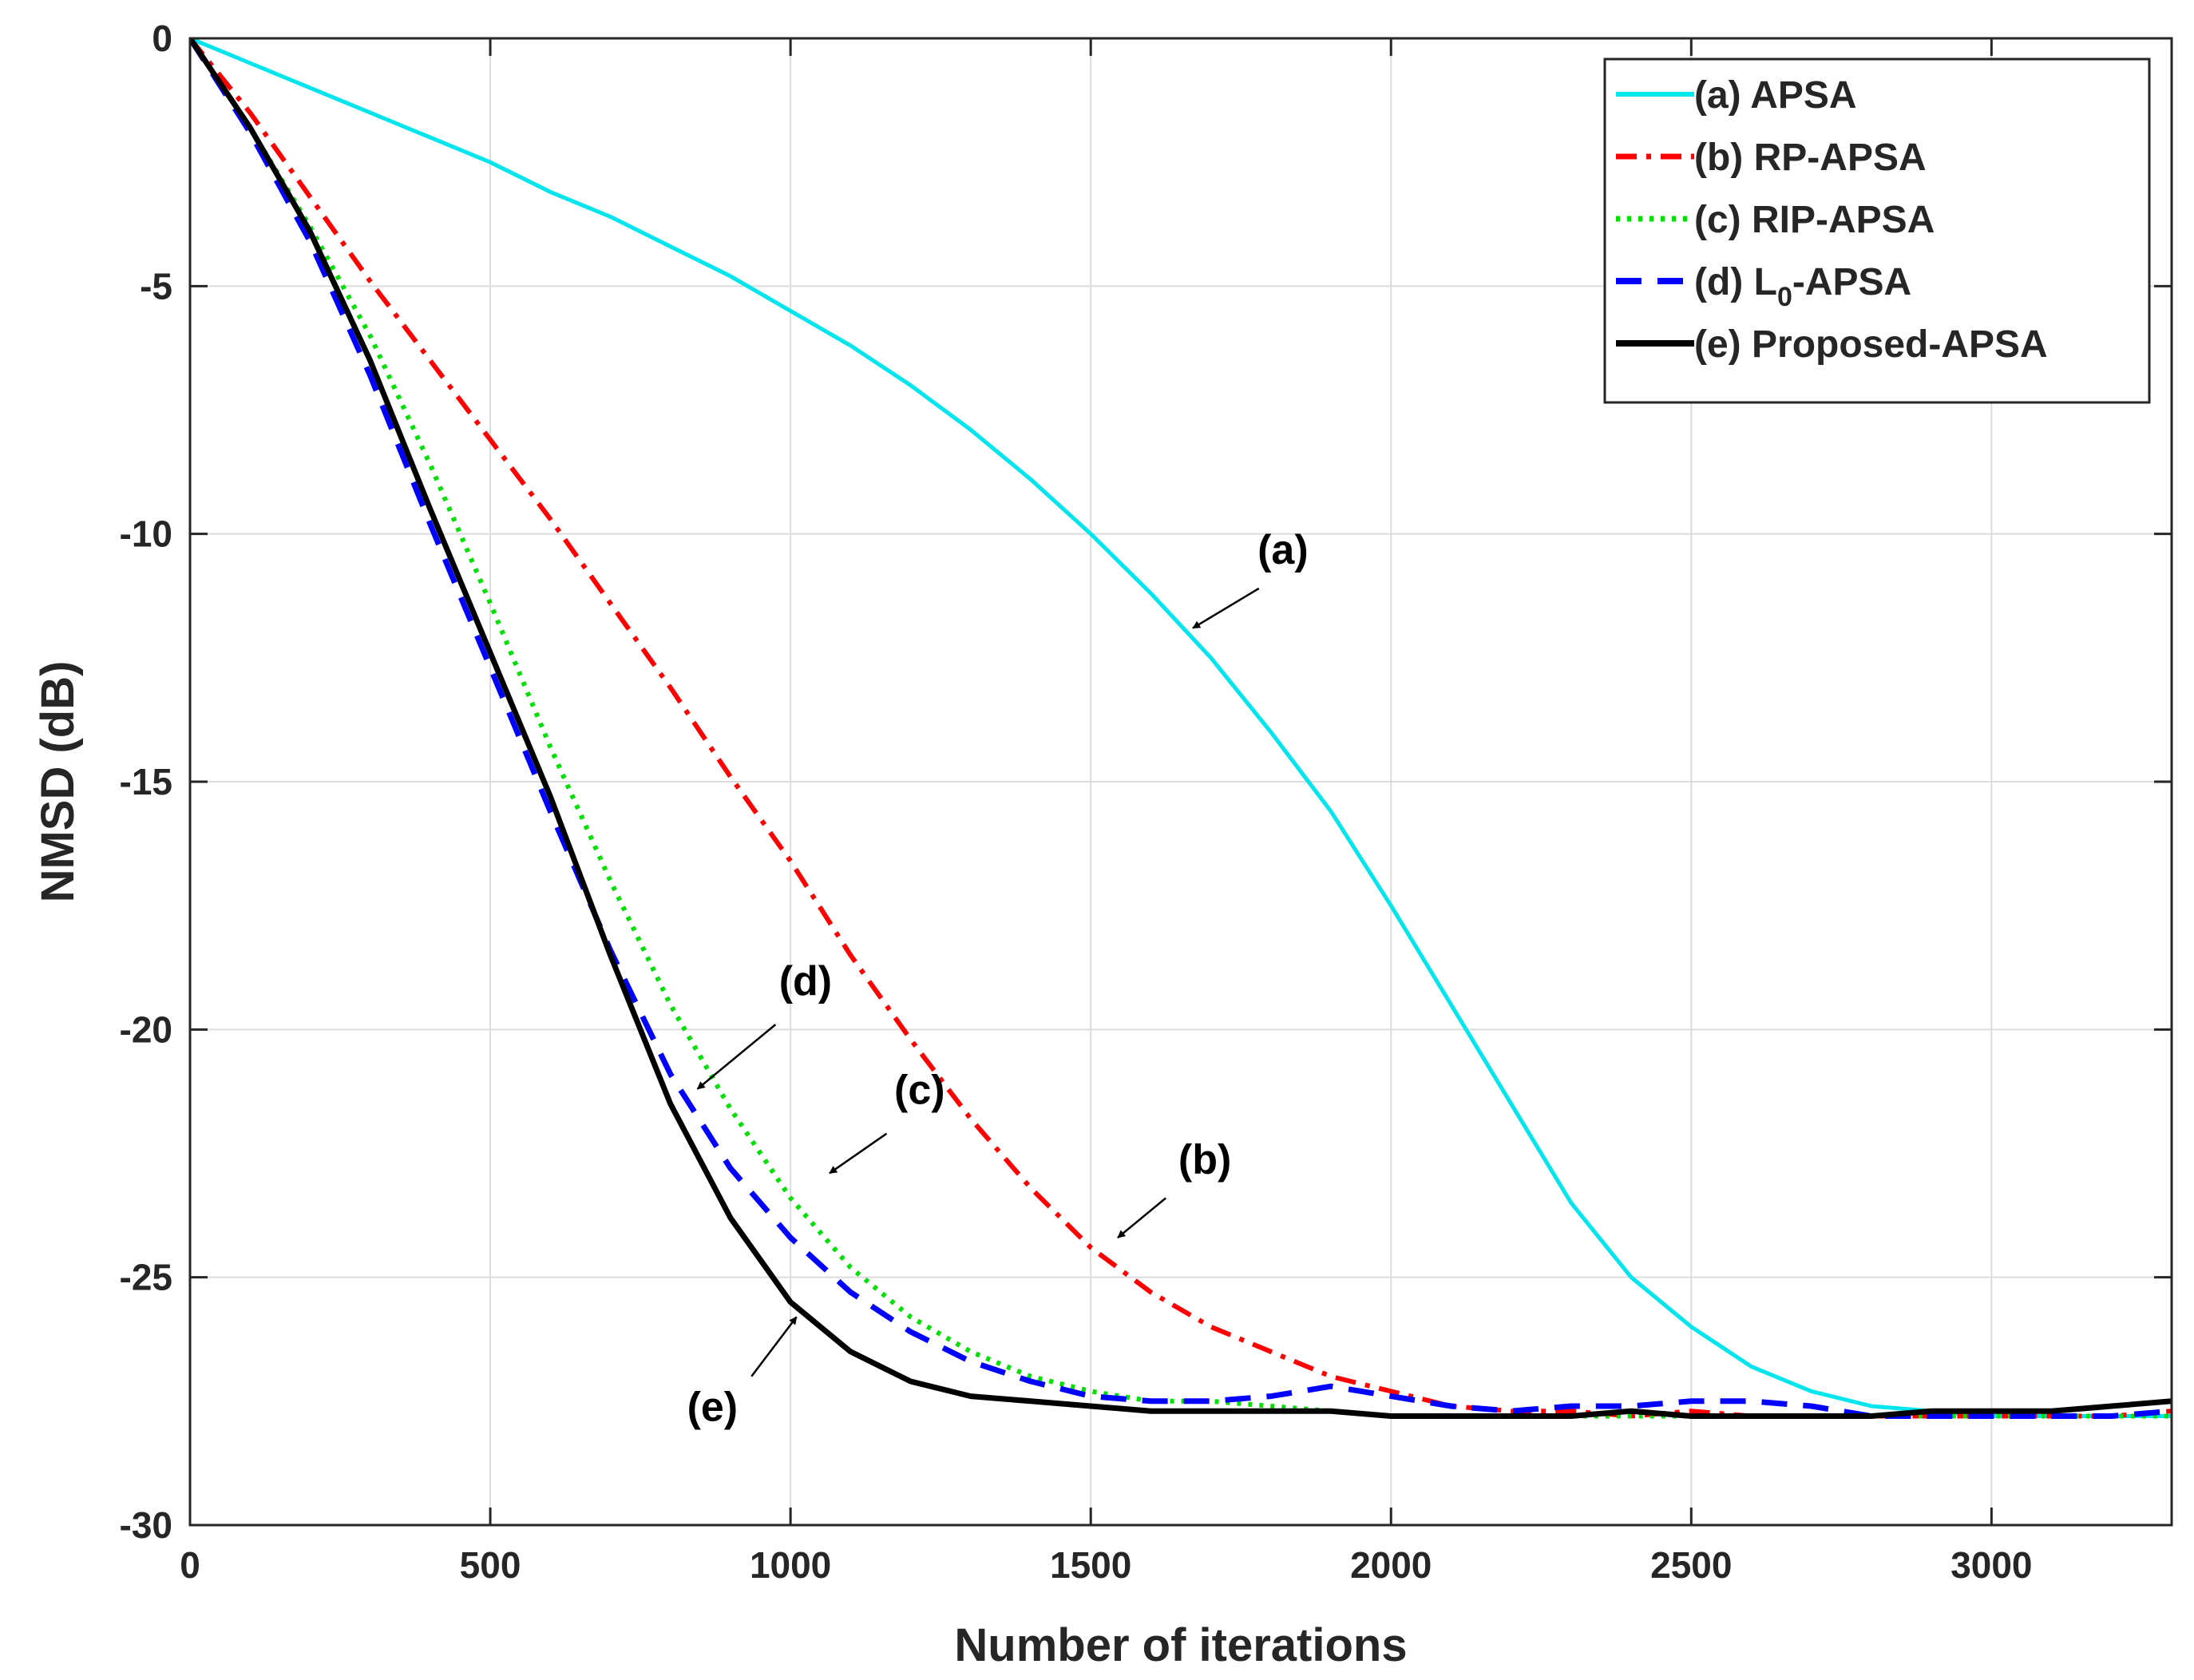 Image resolution: width=2194 pixels, height=1680 pixels. I want to click on legend-label: (c) RIP-APSA, so click(1814, 220).